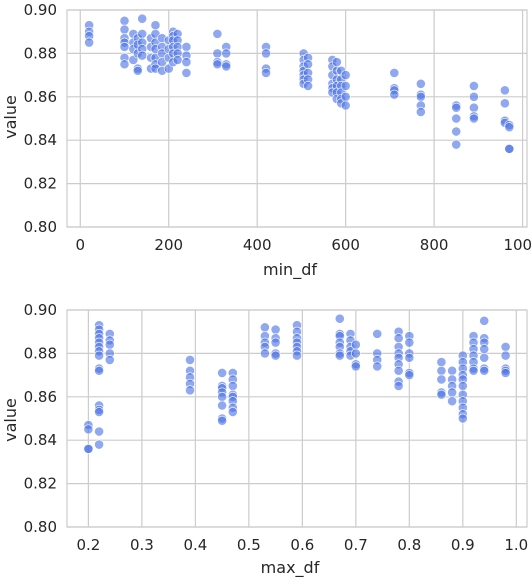  I want to click on min-df-y-tick-label: 0.90, so click(40, 10).